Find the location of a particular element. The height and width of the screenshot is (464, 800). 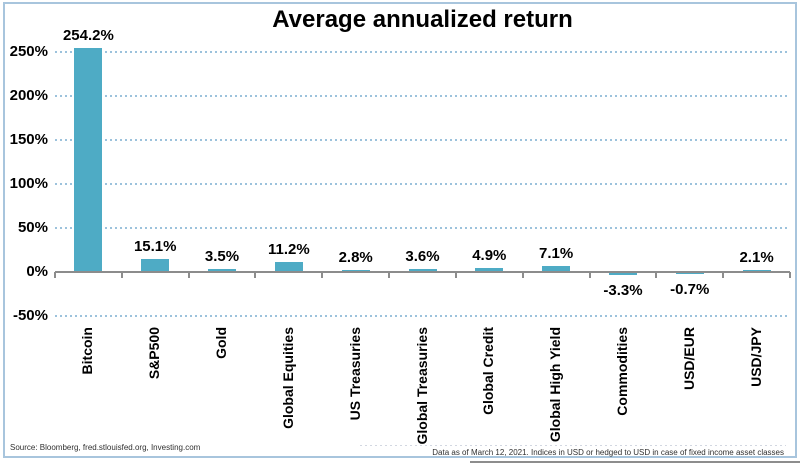

bar-value-label: 2.8% is located at coordinates (355, 257).